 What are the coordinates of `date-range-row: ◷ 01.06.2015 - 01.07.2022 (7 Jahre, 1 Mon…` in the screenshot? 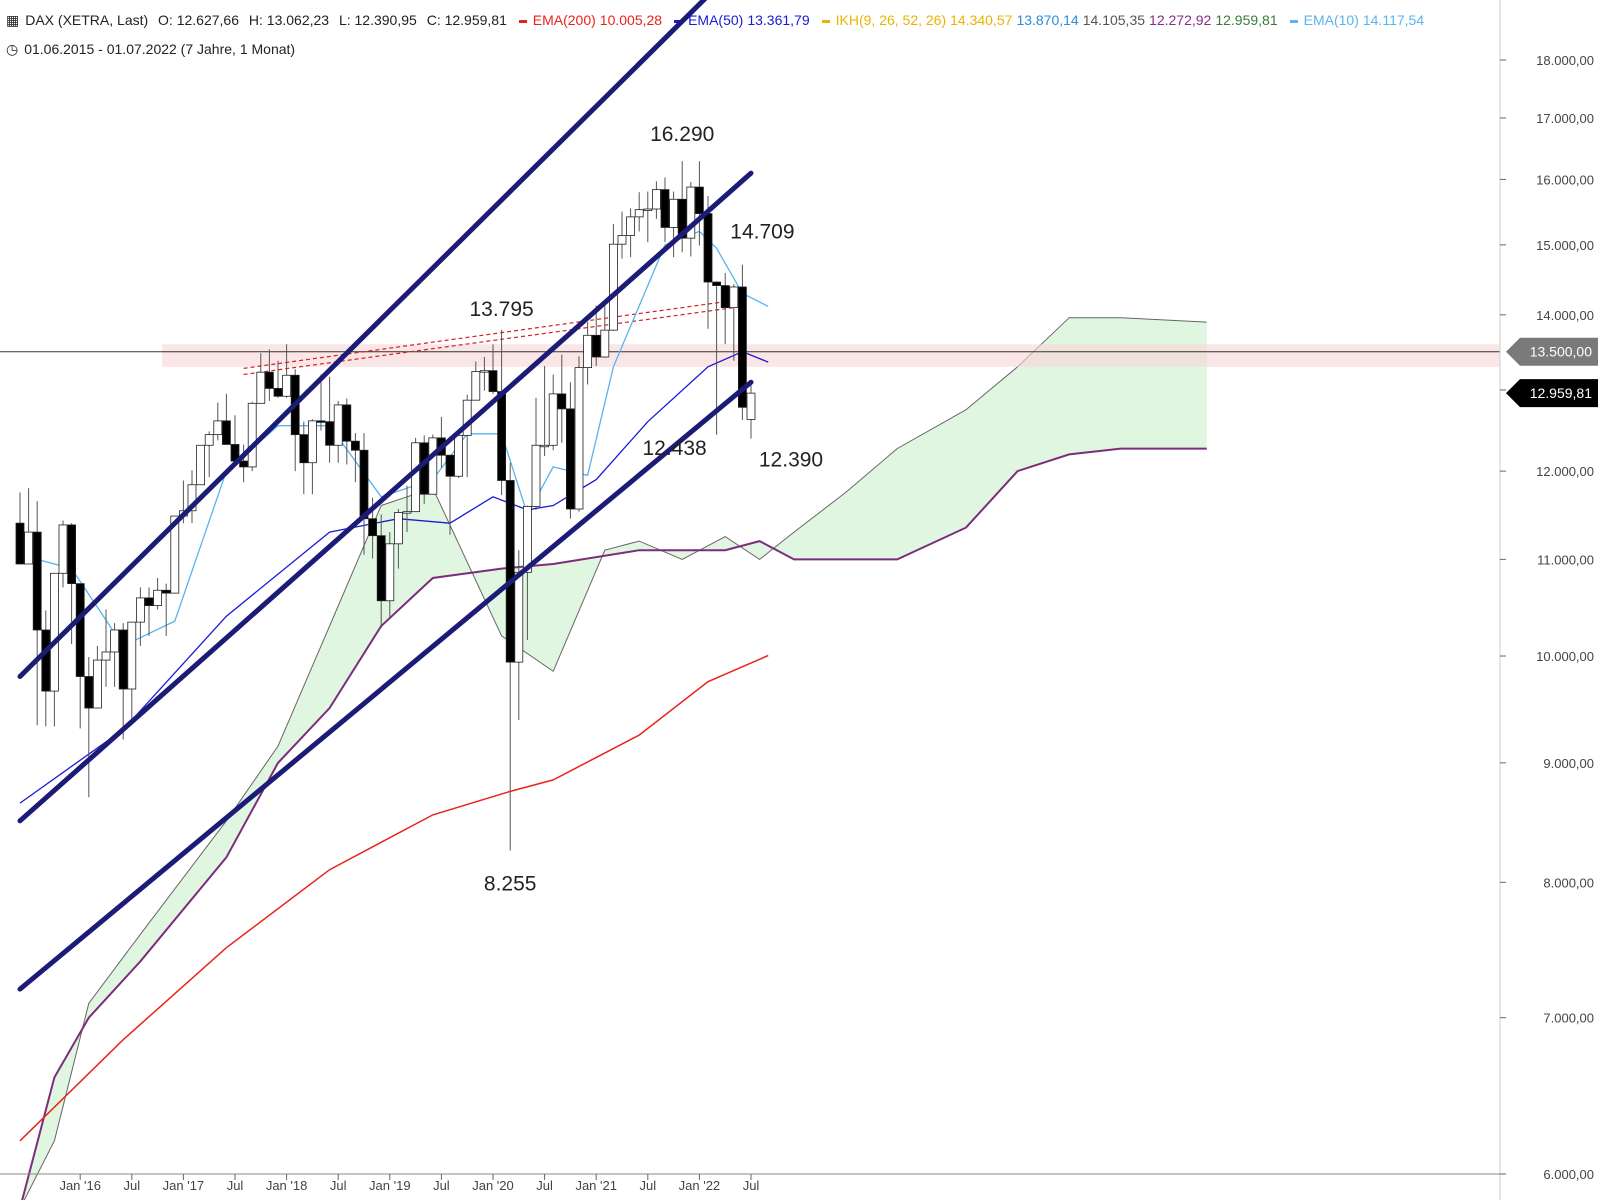 It's located at (153, 49).